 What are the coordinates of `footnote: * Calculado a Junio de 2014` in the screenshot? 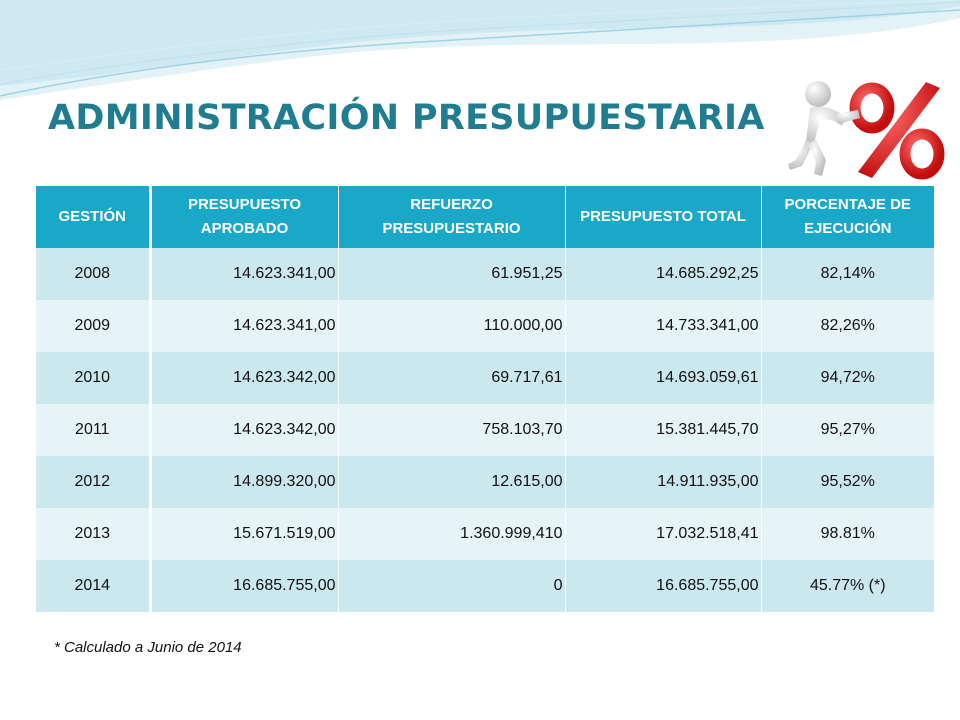 It's located at (148, 647).